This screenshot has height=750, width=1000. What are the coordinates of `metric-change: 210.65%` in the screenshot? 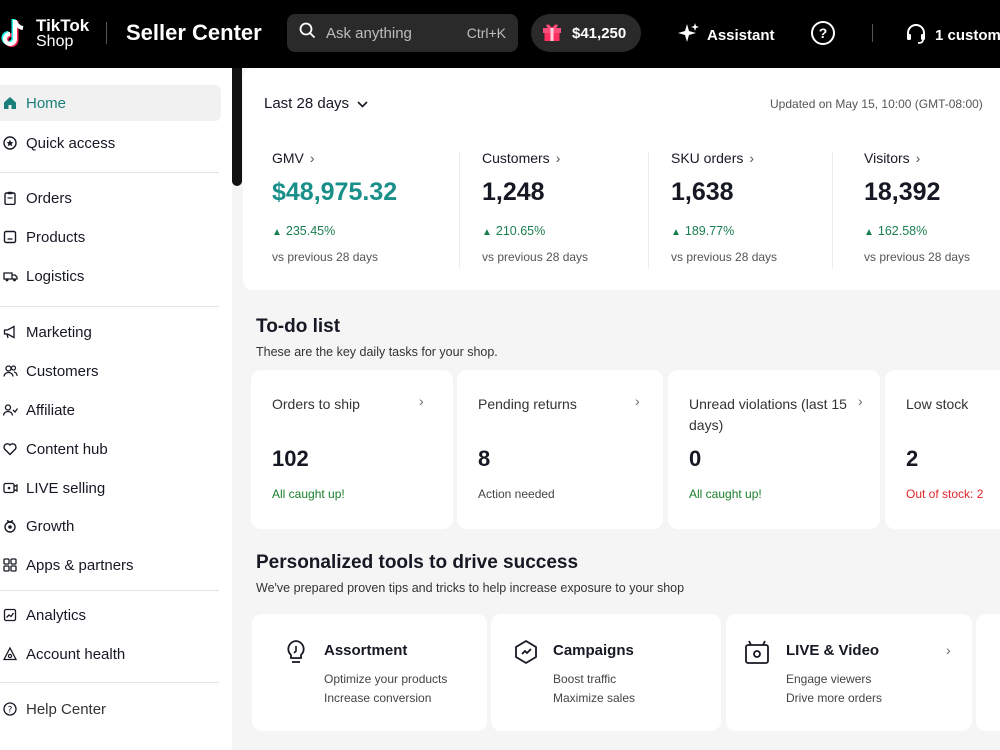 It's located at (520, 231).